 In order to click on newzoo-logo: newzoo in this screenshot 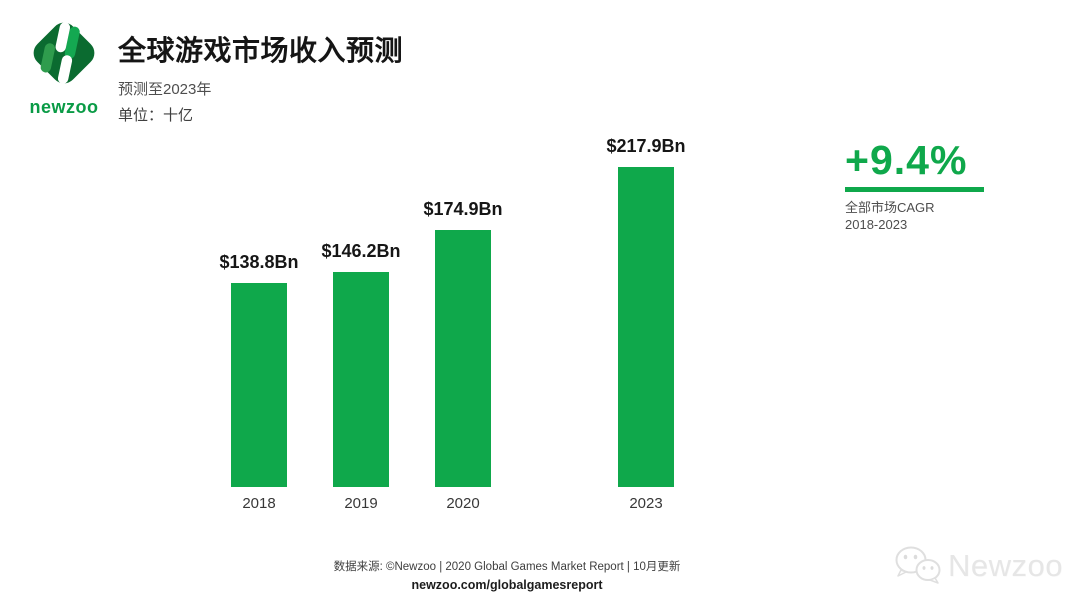, I will do `click(64, 67)`.